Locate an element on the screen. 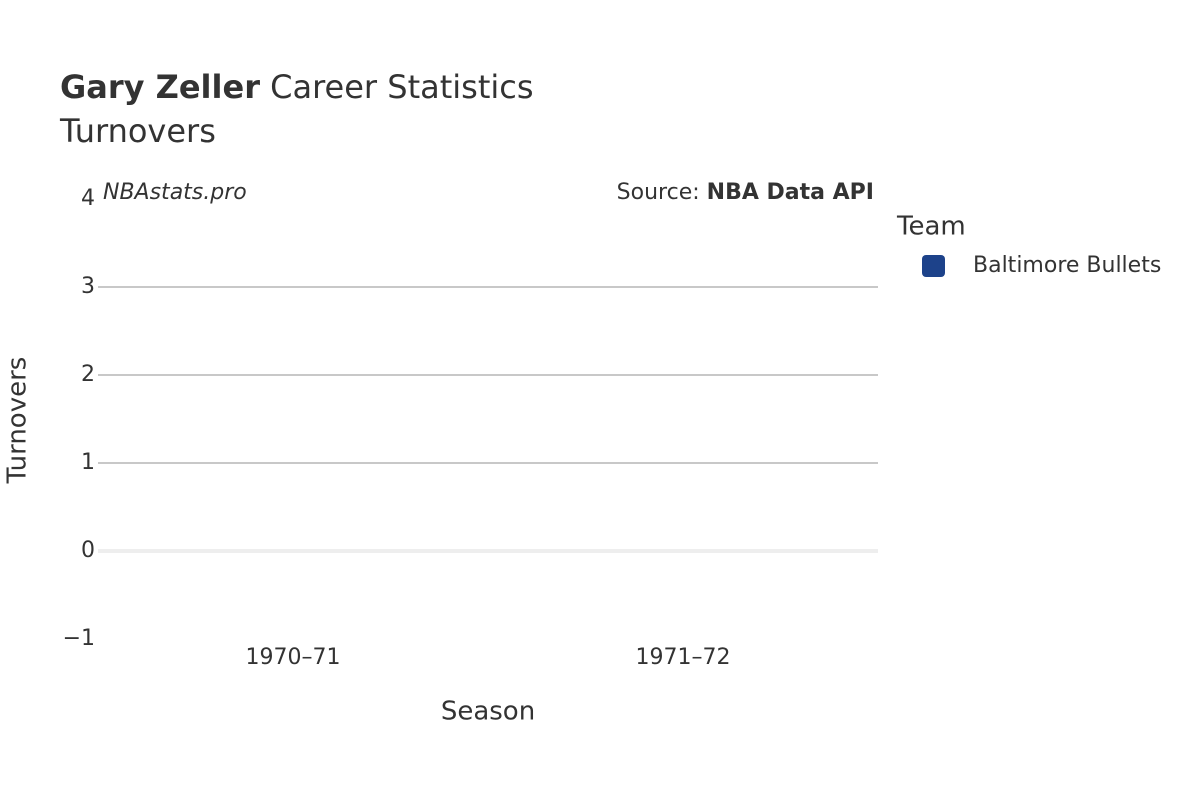  x-tick-label: 1971–72 is located at coordinates (683, 657).